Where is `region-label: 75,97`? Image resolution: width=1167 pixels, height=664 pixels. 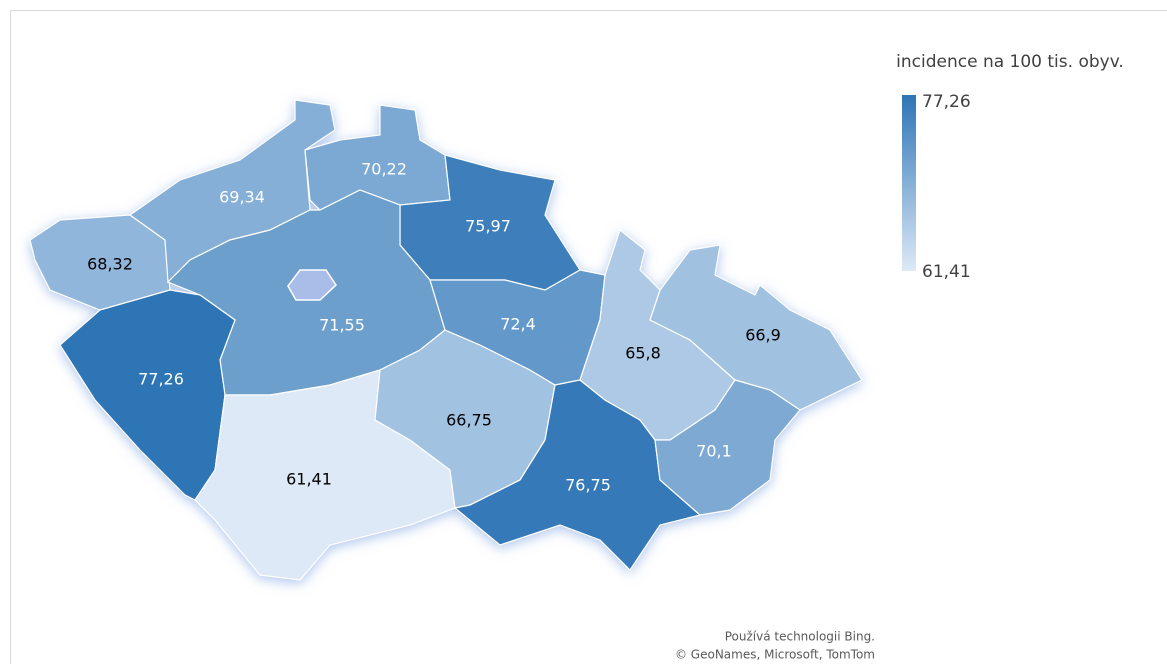
region-label: 75,97 is located at coordinates (488, 226).